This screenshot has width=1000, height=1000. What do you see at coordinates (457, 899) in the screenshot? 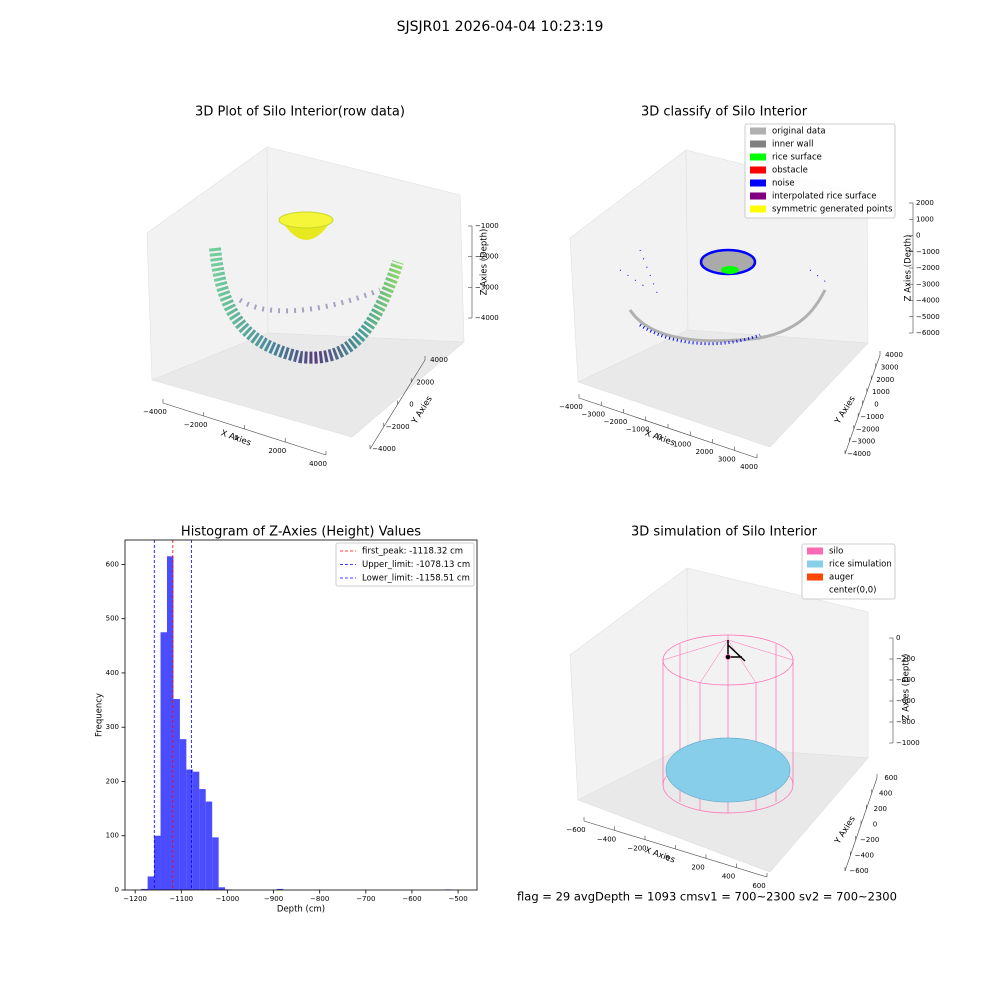
I see `x-tick-label: −500` at bounding box center [457, 899].